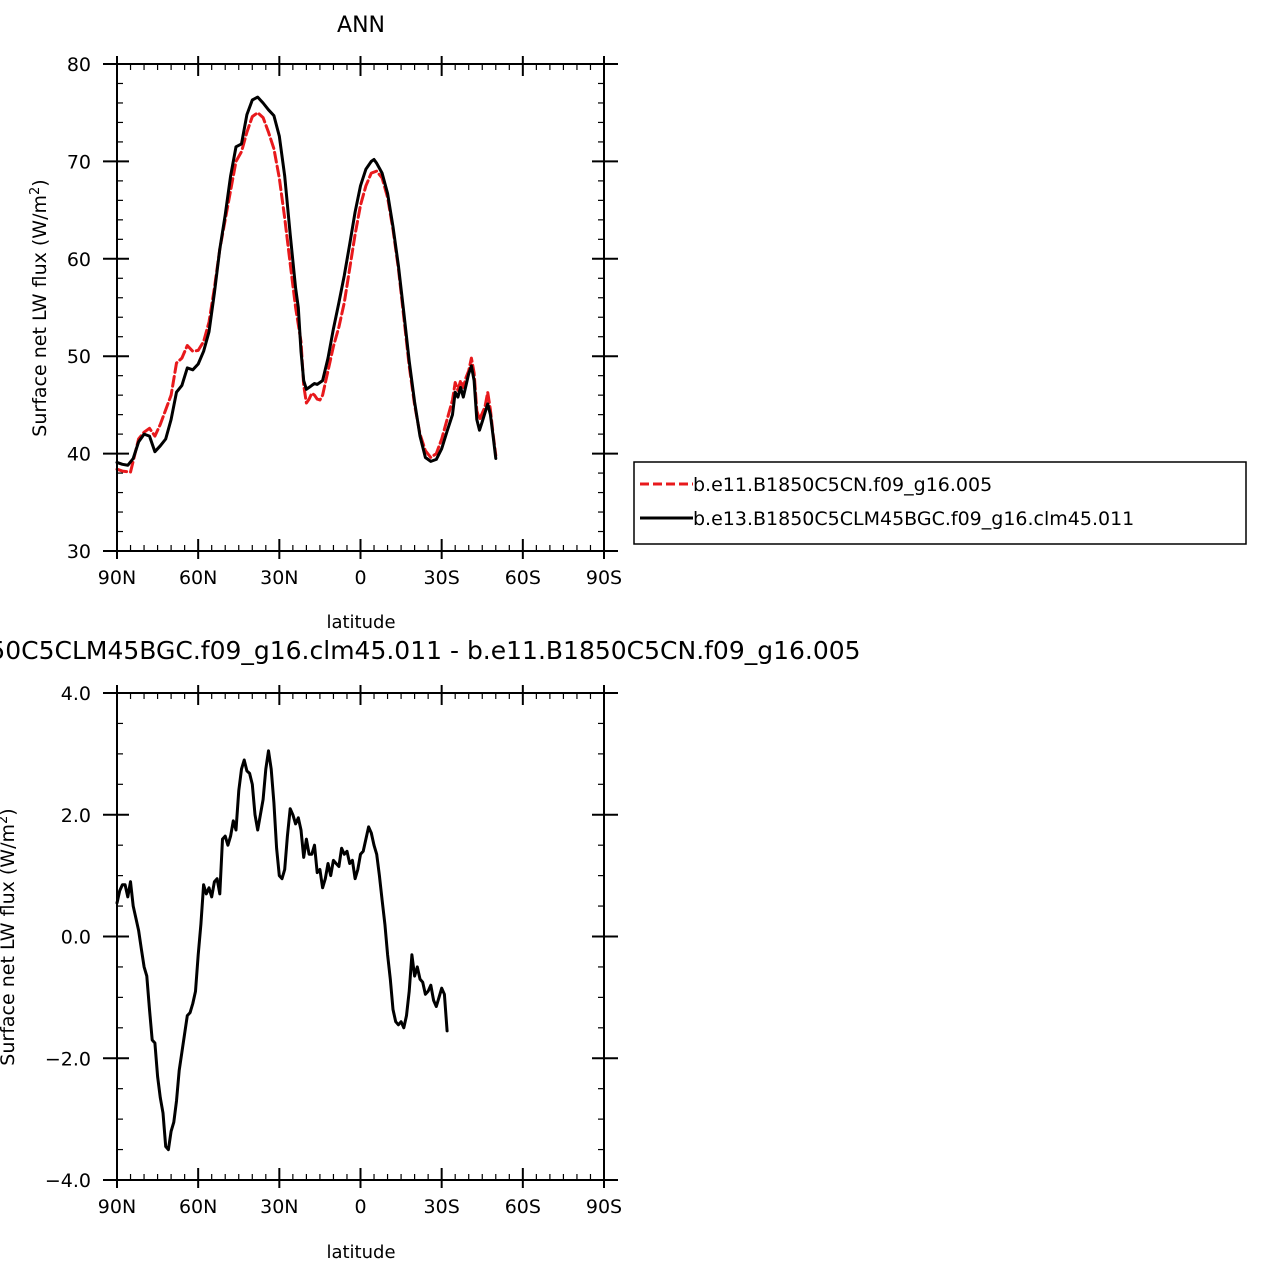 The height and width of the screenshot is (1269, 1272). Describe the element at coordinates (79, 260) in the screenshot. I see `top-y-tick-label: 60` at that location.